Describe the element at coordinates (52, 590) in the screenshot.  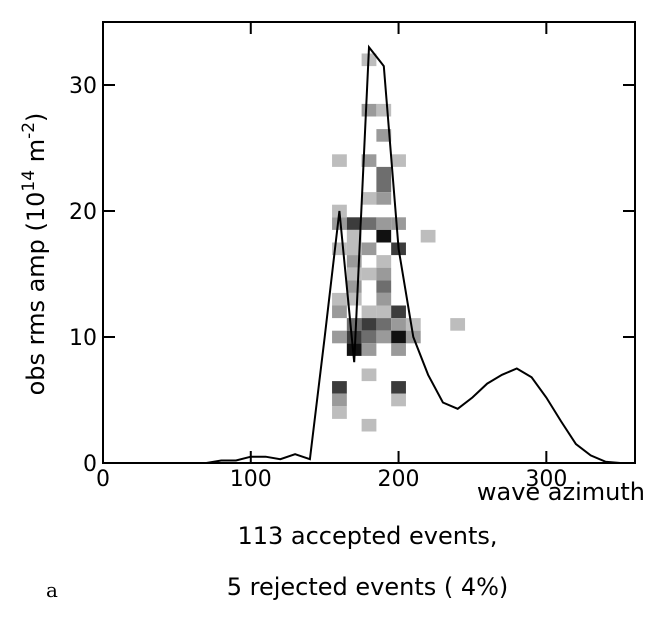
I see `panel-letter: a` at that location.